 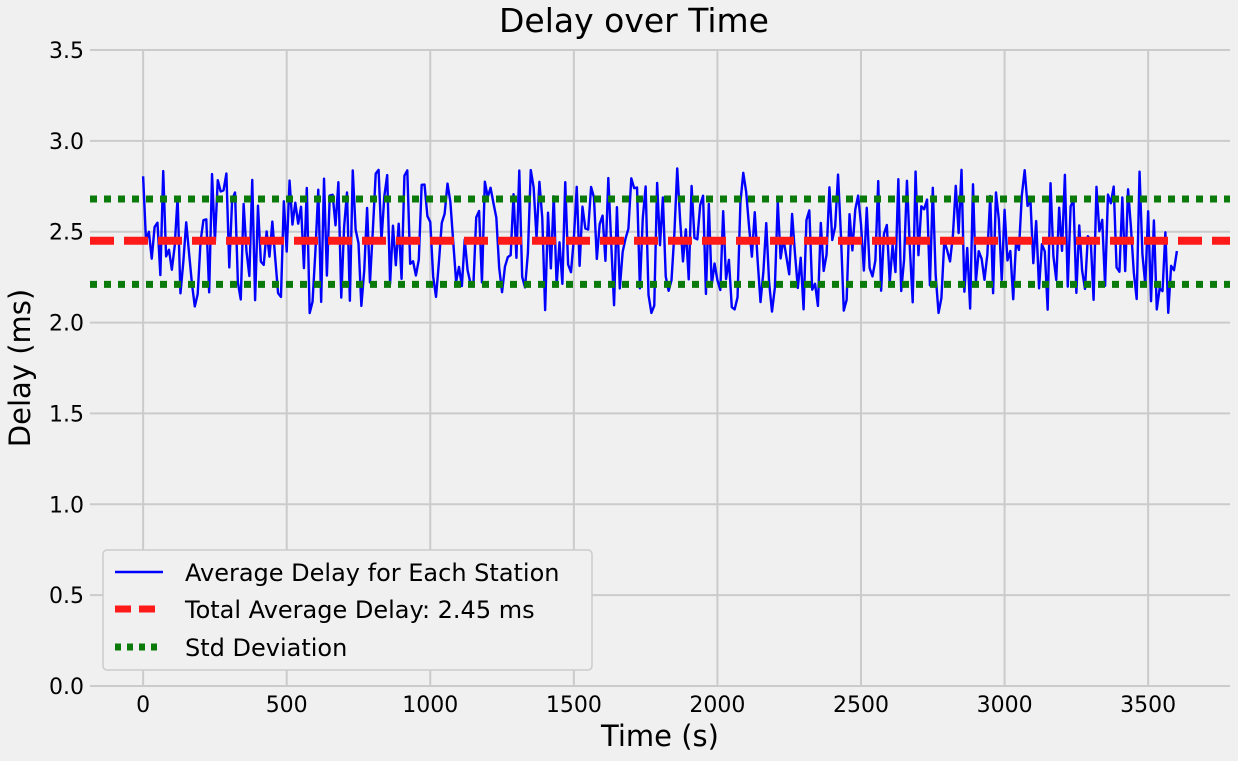 What do you see at coordinates (1005, 705) in the screenshot?
I see `x-tick-label: 3000` at bounding box center [1005, 705].